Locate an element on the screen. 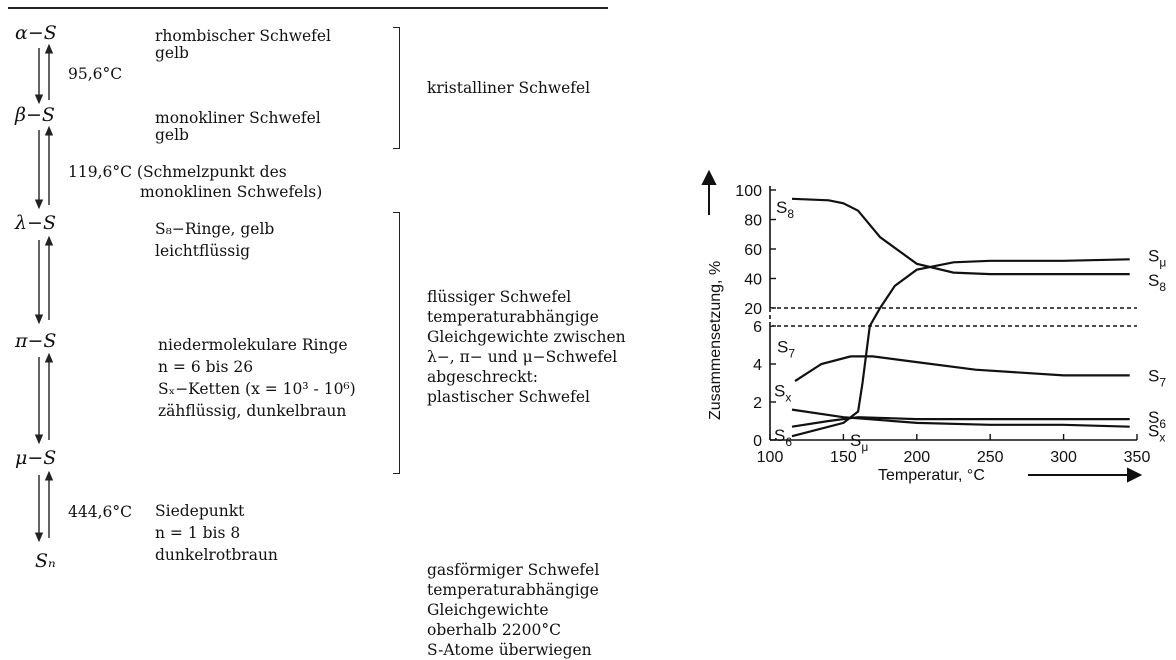  state-n-description: Siedepunkt n = 1 bis 8 dunkelrotbraun is located at coordinates (216, 533).